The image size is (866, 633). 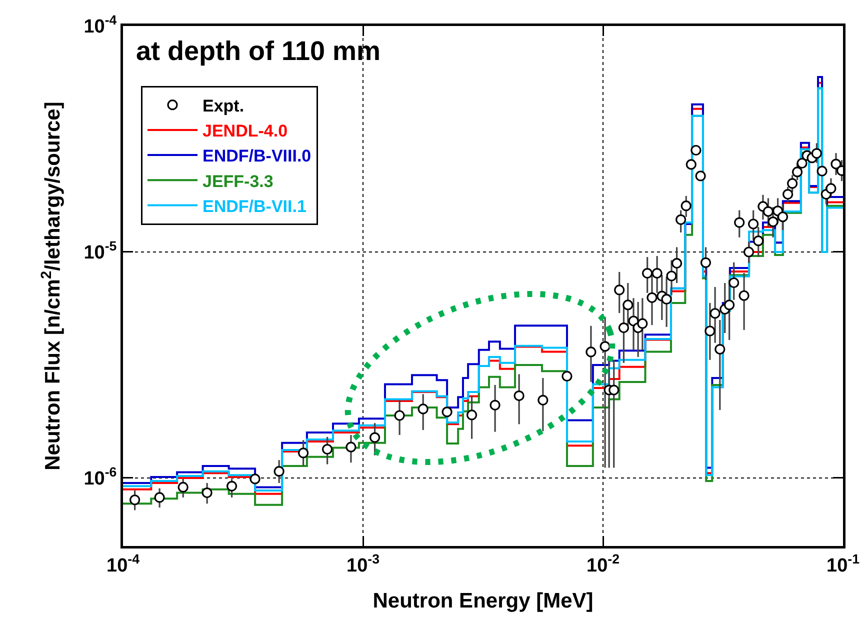 I want to click on legend-label: JEFF-3.3, so click(x=238, y=181).